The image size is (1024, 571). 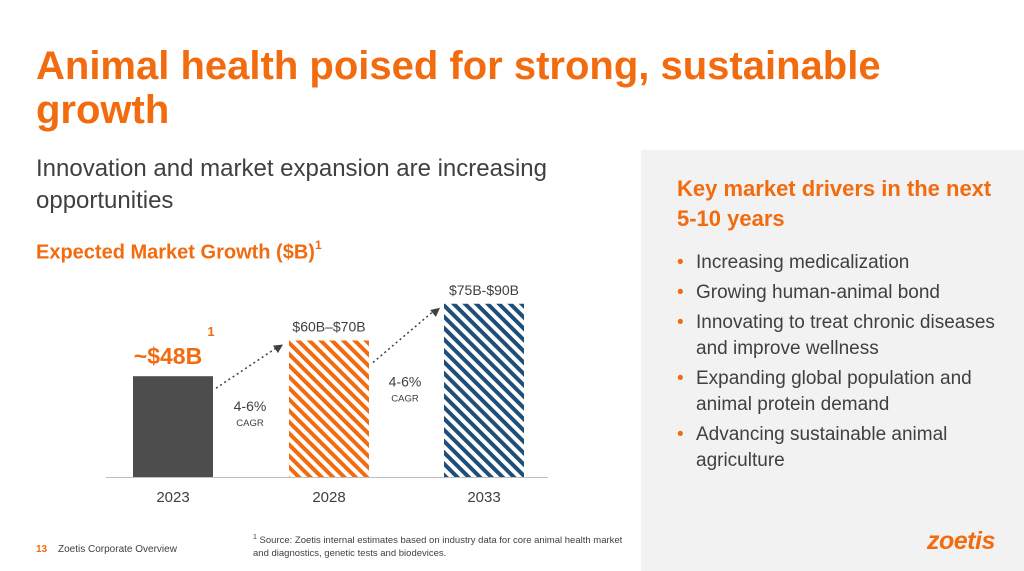 What do you see at coordinates (175, 252) in the screenshot?
I see `chart-heading-text: Expected Market Growth ($B)` at bounding box center [175, 252].